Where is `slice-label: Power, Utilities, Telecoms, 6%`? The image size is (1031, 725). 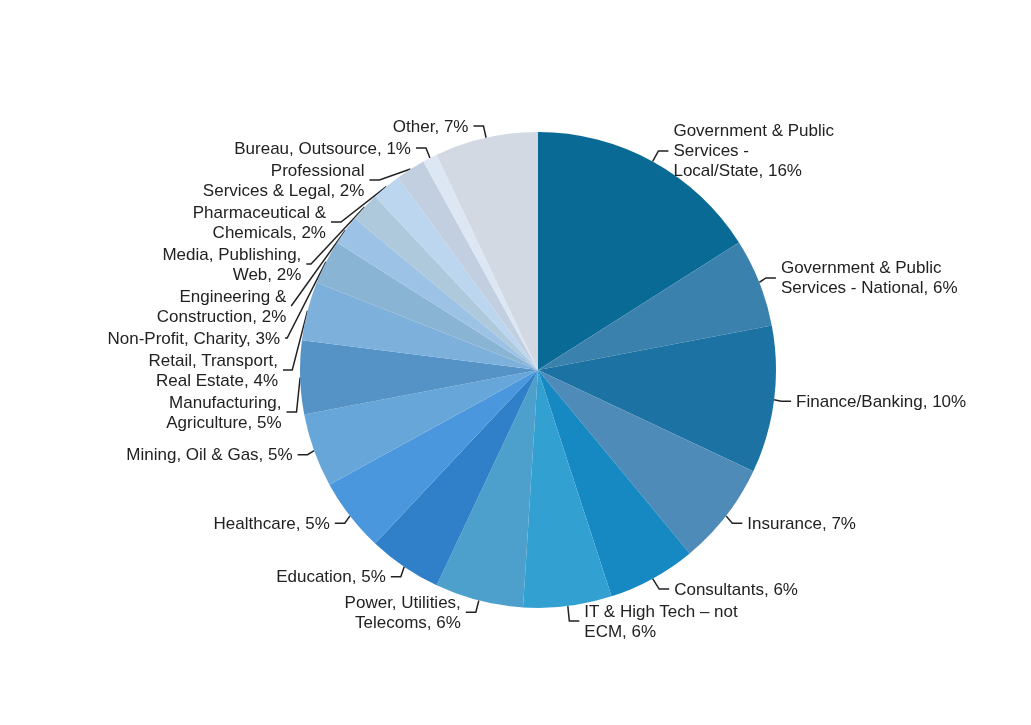
slice-label: Power, Utilities, Telecoms, 6% is located at coordinates (402, 612).